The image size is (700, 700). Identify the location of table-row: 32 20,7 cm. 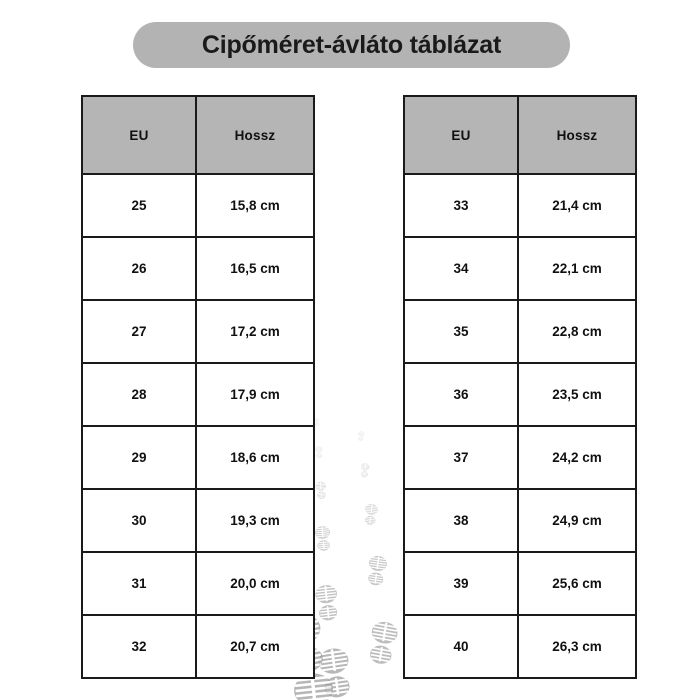
(198, 646).